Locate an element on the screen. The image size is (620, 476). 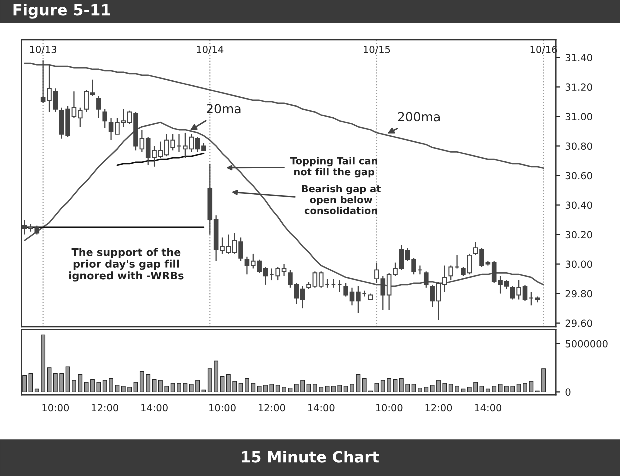
y-tick-label: 31.40 is located at coordinates (579, 58).